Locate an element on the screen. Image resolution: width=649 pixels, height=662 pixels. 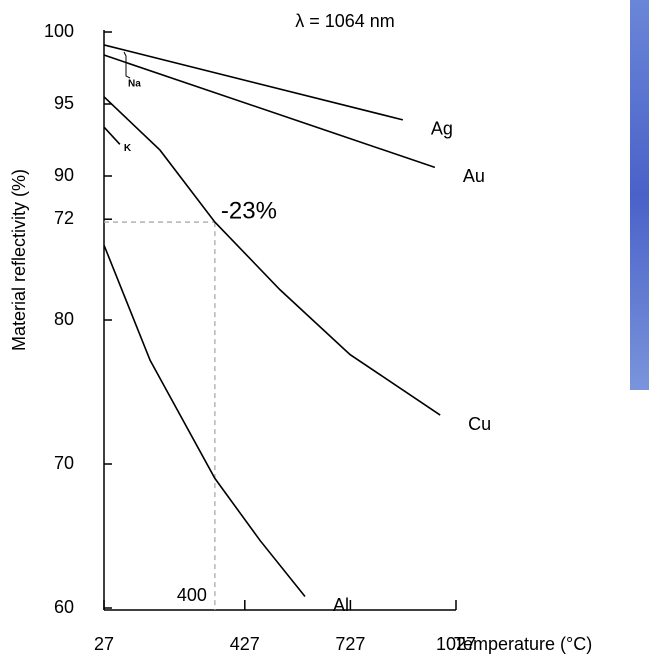
y-tick-label: 80 is located at coordinates (64, 319).